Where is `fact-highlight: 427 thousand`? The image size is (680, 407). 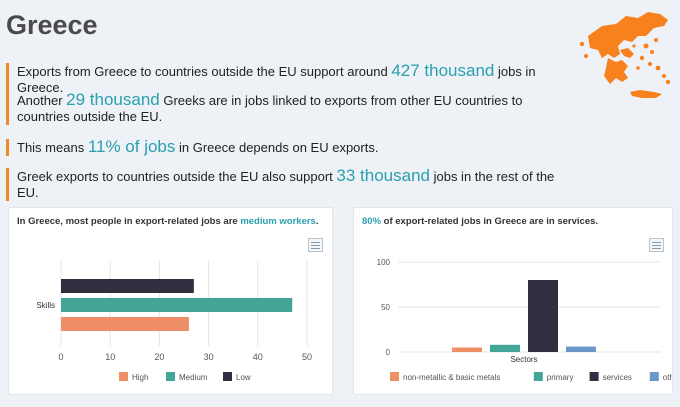
fact-highlight: 427 thousand is located at coordinates (443, 70).